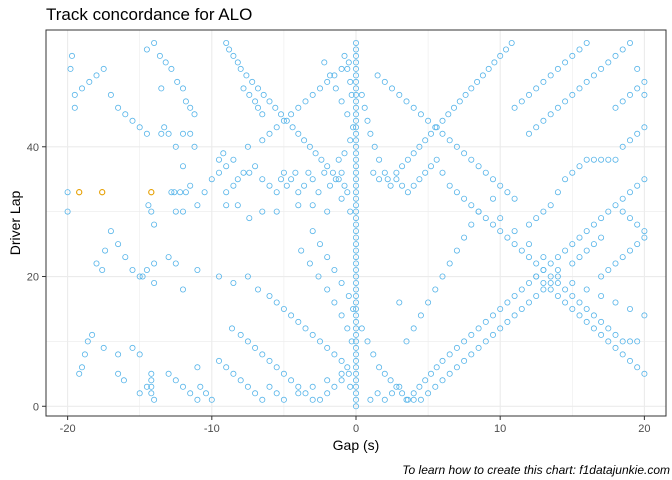  I want to click on x-axis: -20 -10 0 10 20, so click(355, 425).